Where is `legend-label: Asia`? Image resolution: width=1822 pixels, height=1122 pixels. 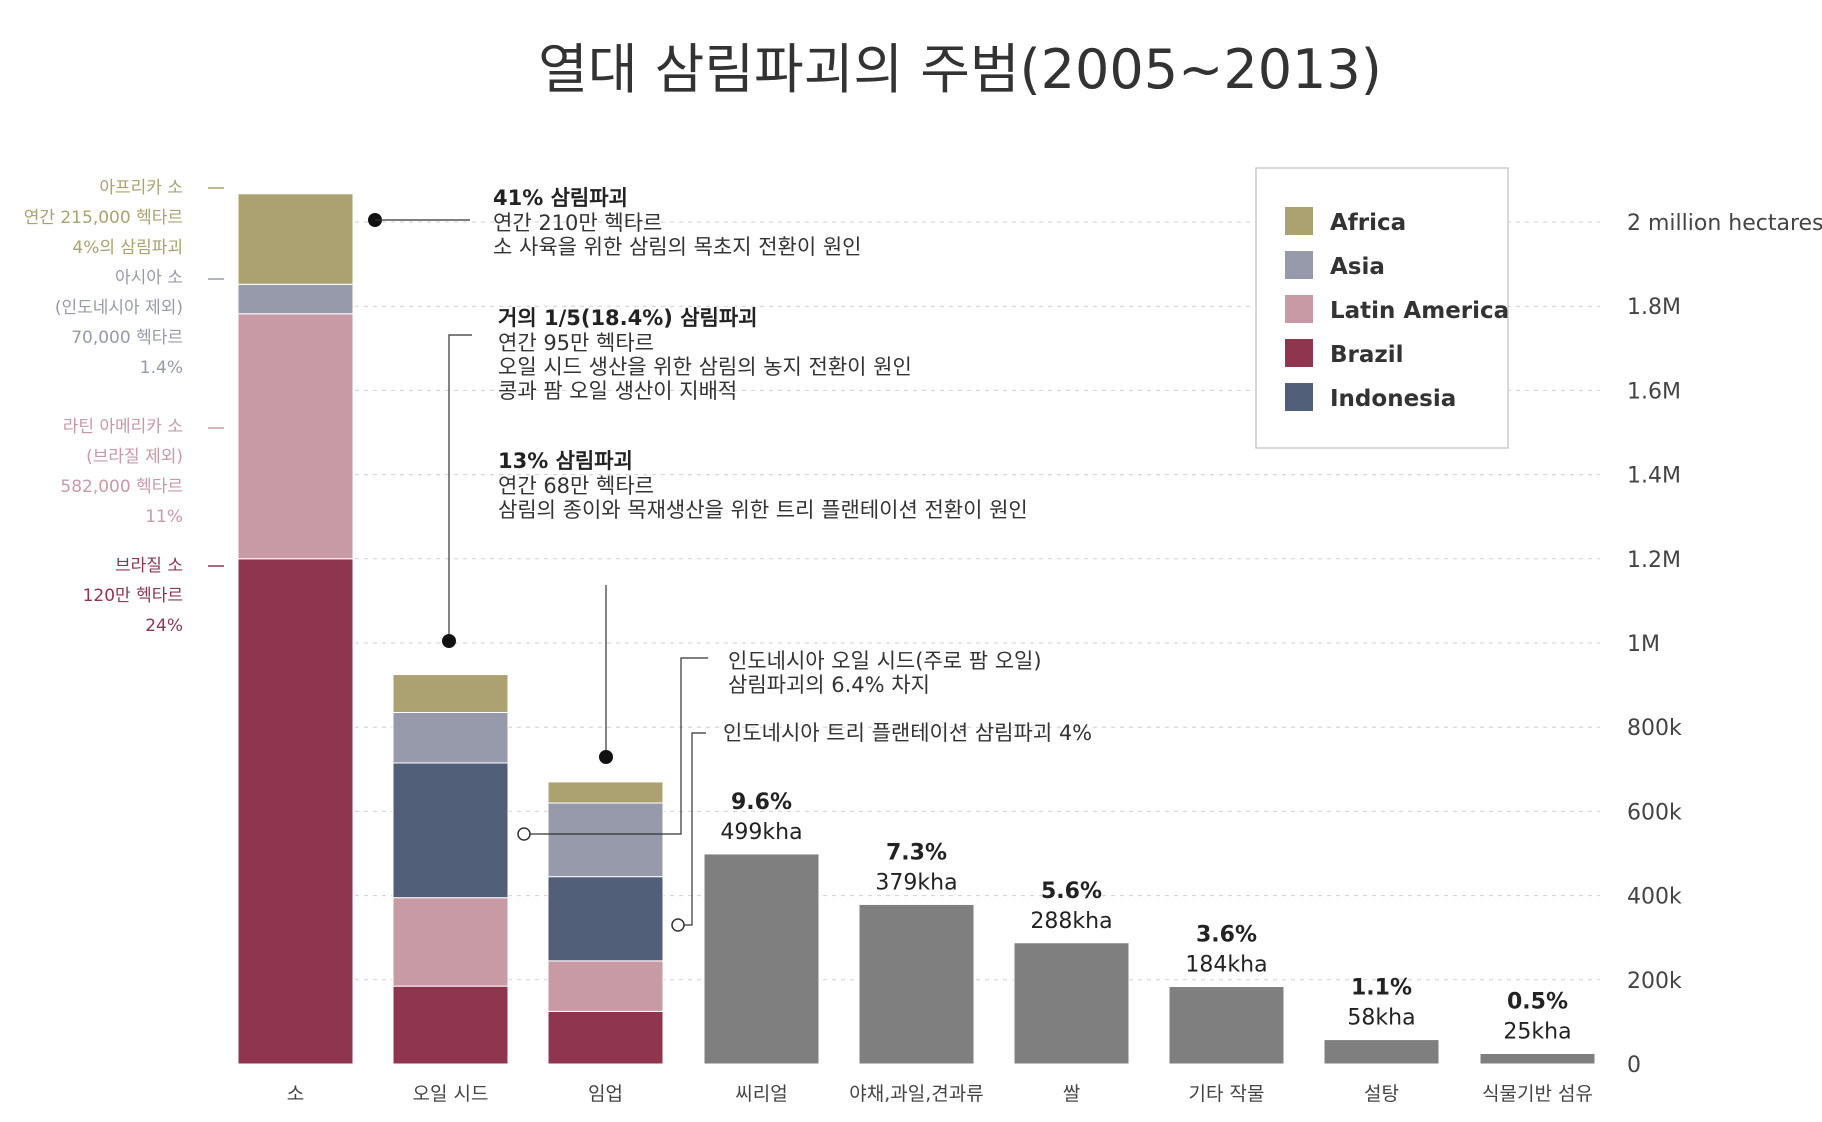 legend-label: Asia is located at coordinates (1357, 267).